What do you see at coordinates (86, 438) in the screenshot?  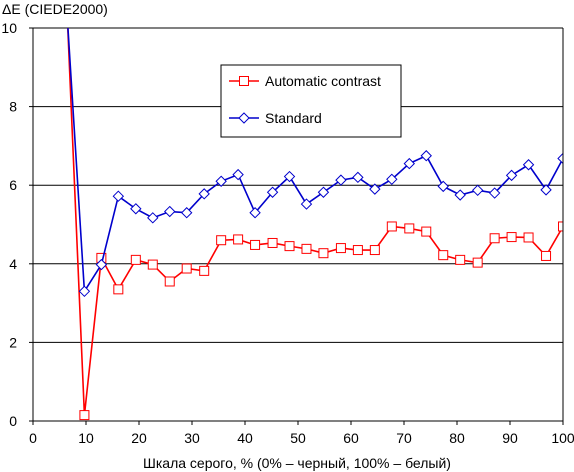 I see `x-tick-label-10: 10` at bounding box center [86, 438].